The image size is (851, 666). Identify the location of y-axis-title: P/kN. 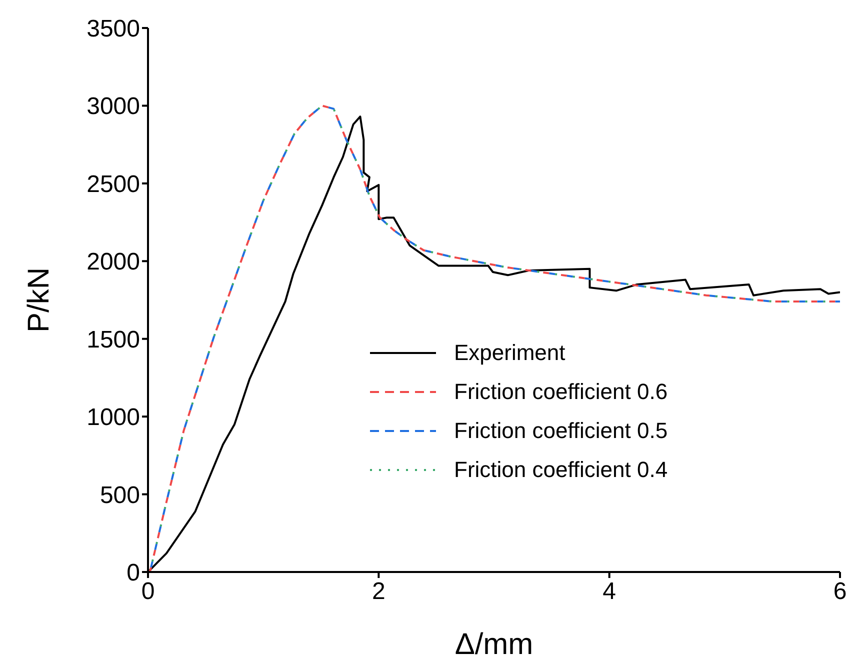
(39, 300).